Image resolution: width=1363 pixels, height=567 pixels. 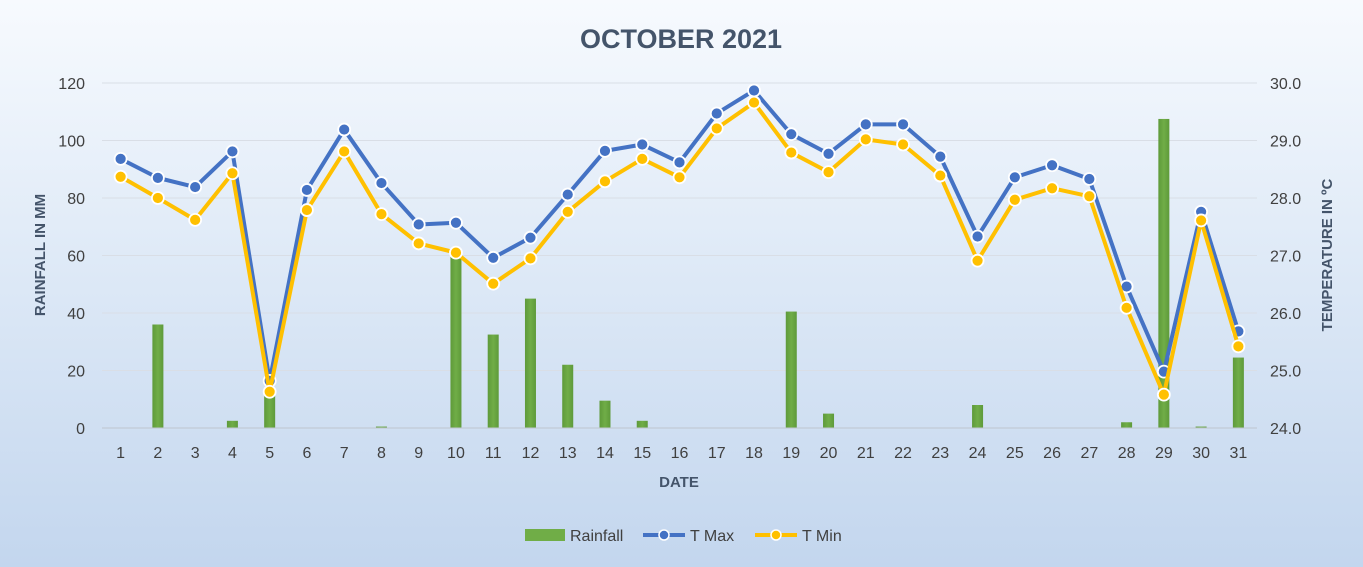 What do you see at coordinates (157, 453) in the screenshot?
I see `x-tick-label: 2` at bounding box center [157, 453].